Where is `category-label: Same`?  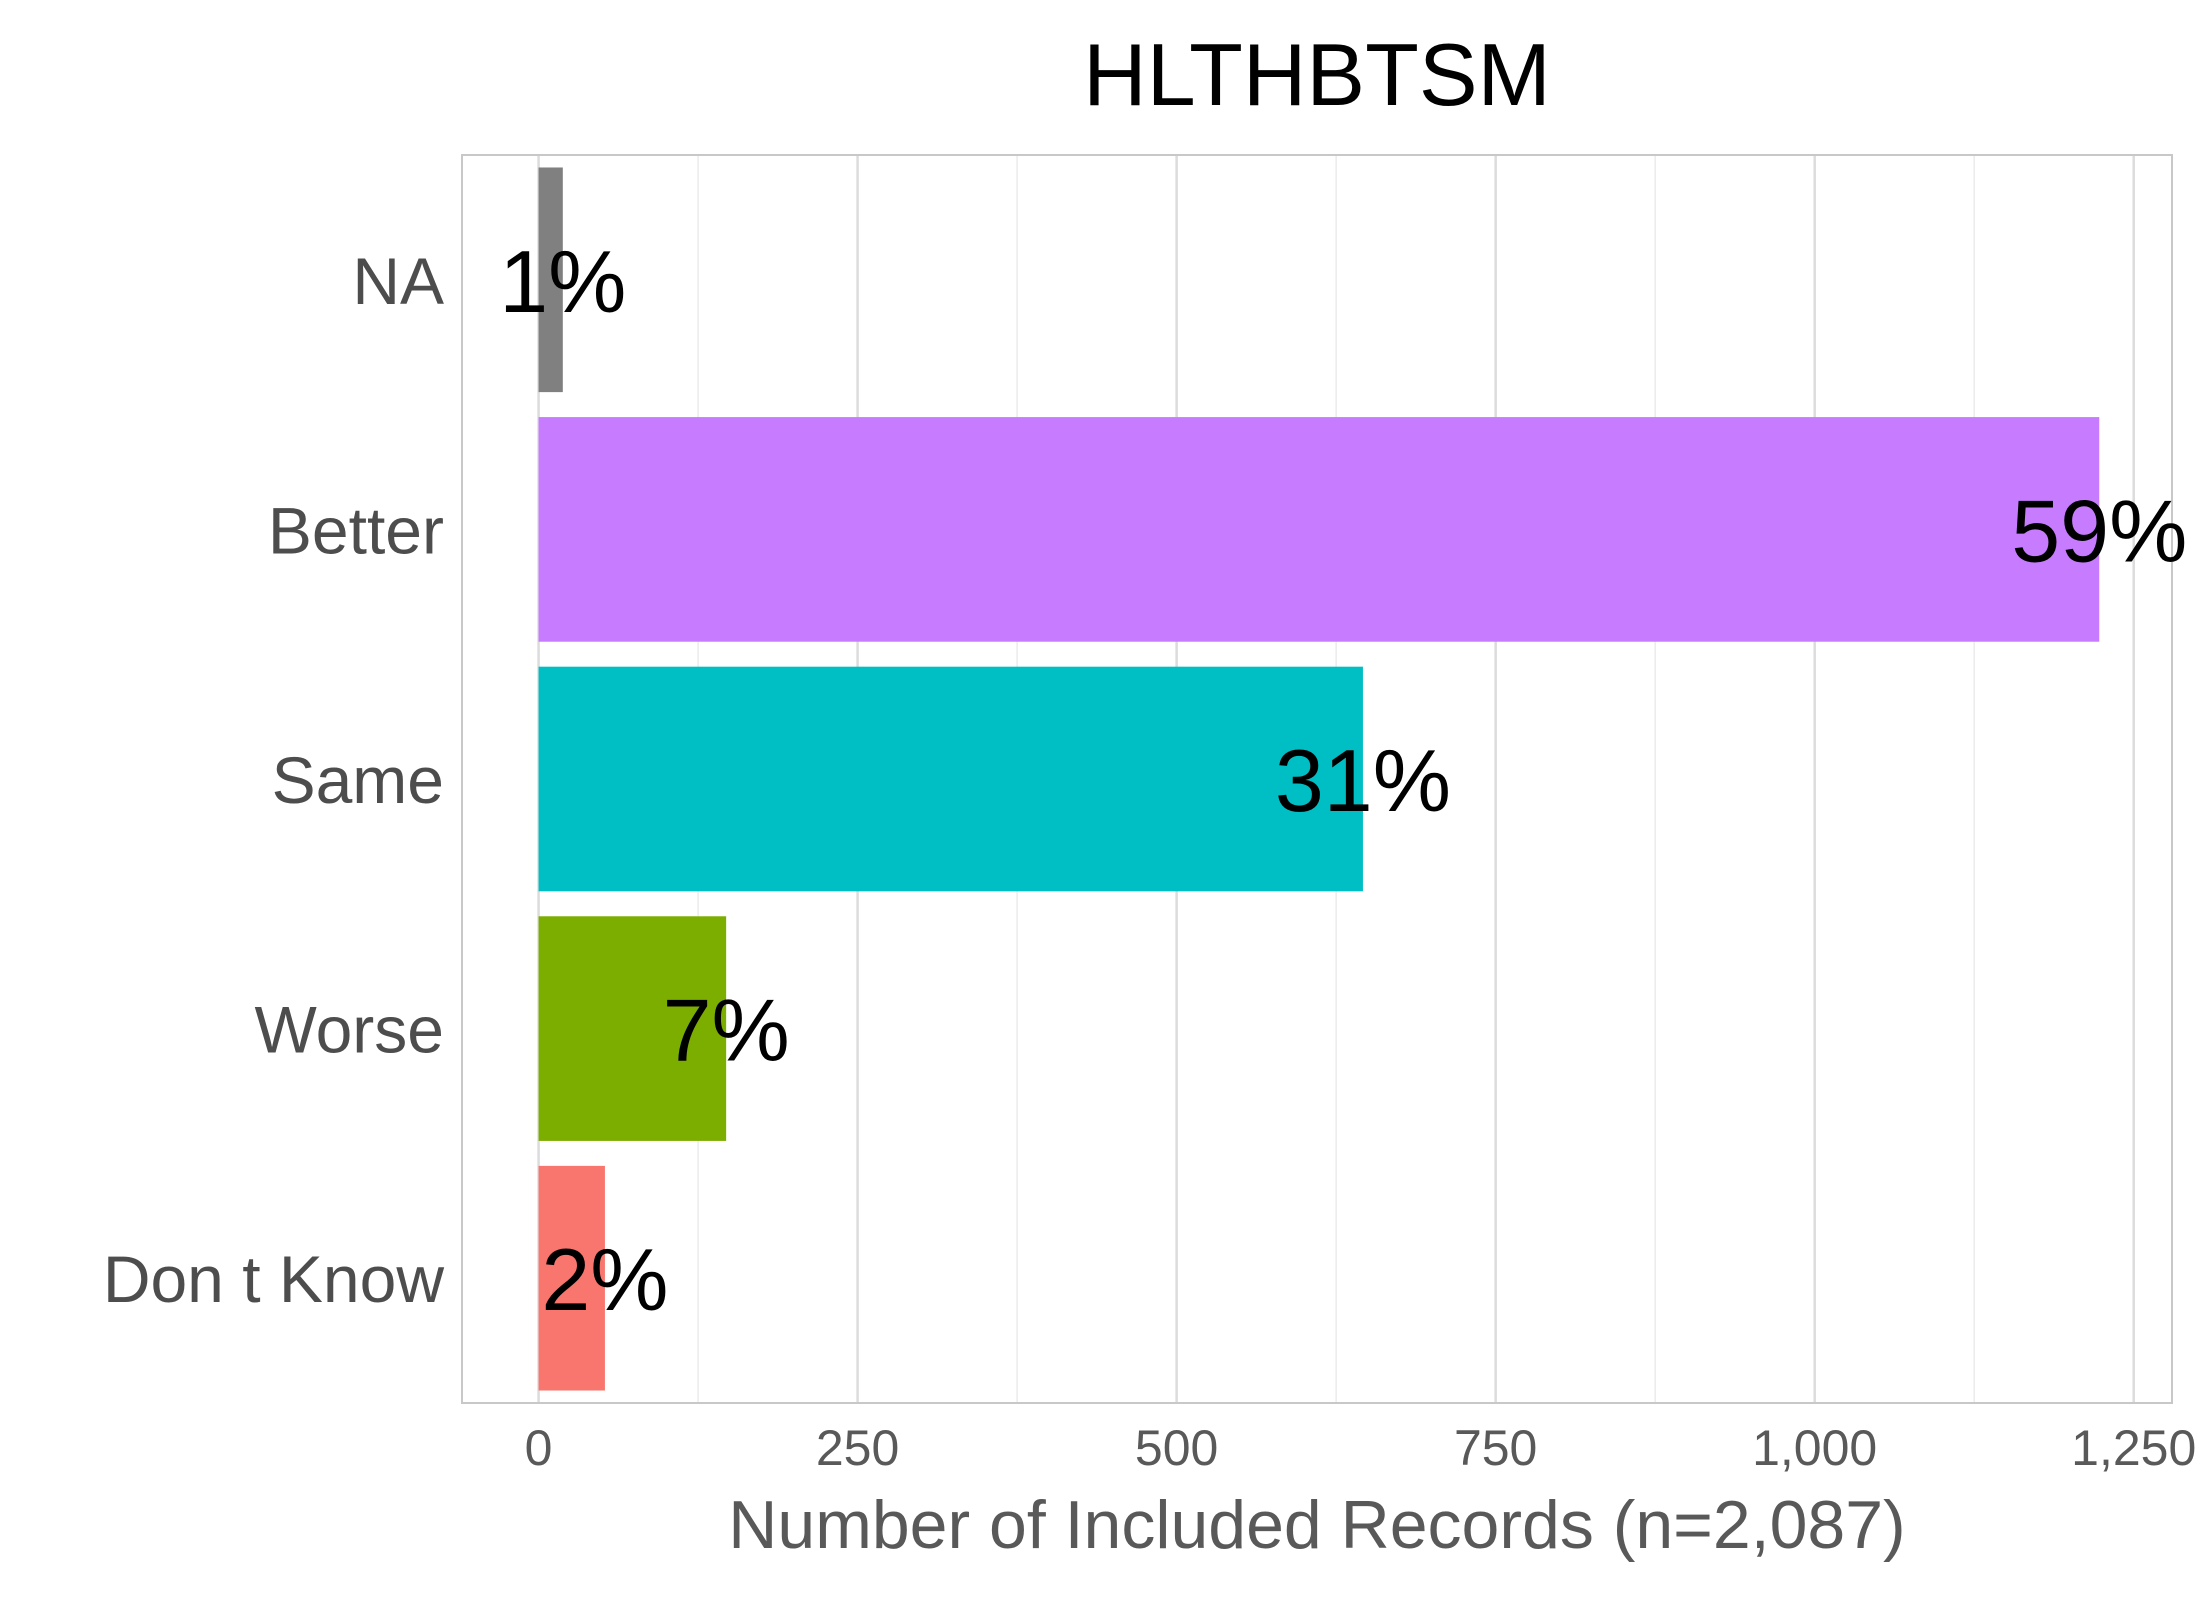 category-label: Same is located at coordinates (358, 780).